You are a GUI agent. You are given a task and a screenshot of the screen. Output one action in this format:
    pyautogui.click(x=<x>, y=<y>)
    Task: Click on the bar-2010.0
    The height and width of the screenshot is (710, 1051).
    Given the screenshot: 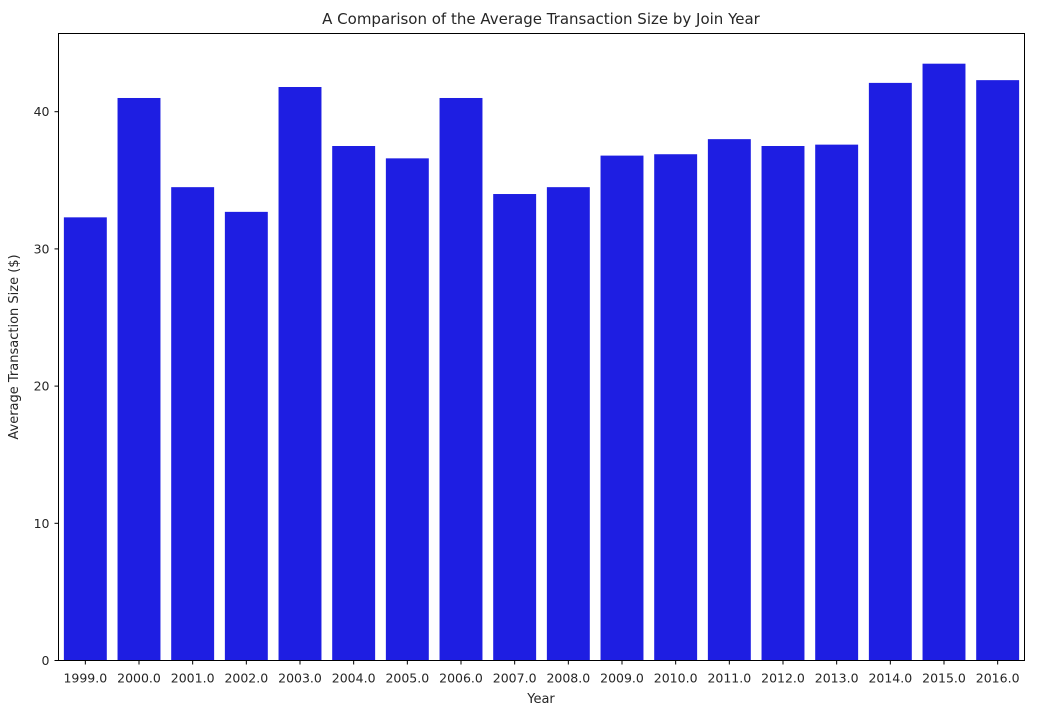 What is the action you would take?
    pyautogui.click(x=676, y=407)
    